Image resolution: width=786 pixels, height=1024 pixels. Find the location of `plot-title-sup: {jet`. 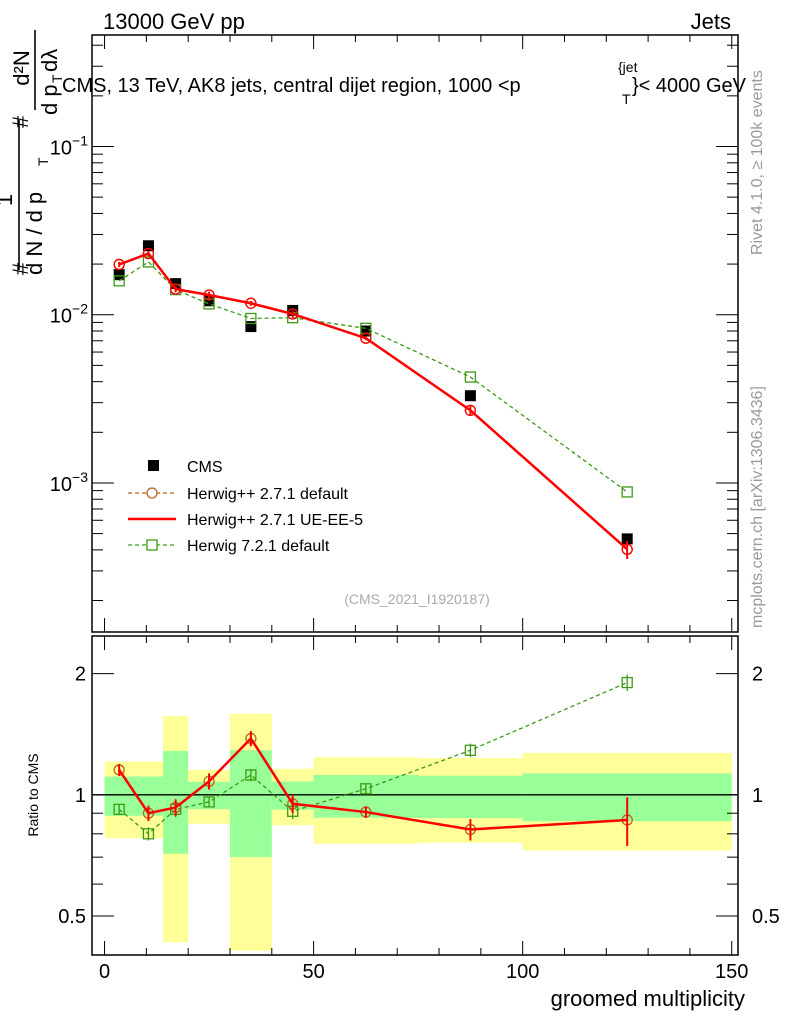

plot-title-sup: {jet is located at coordinates (628, 67).